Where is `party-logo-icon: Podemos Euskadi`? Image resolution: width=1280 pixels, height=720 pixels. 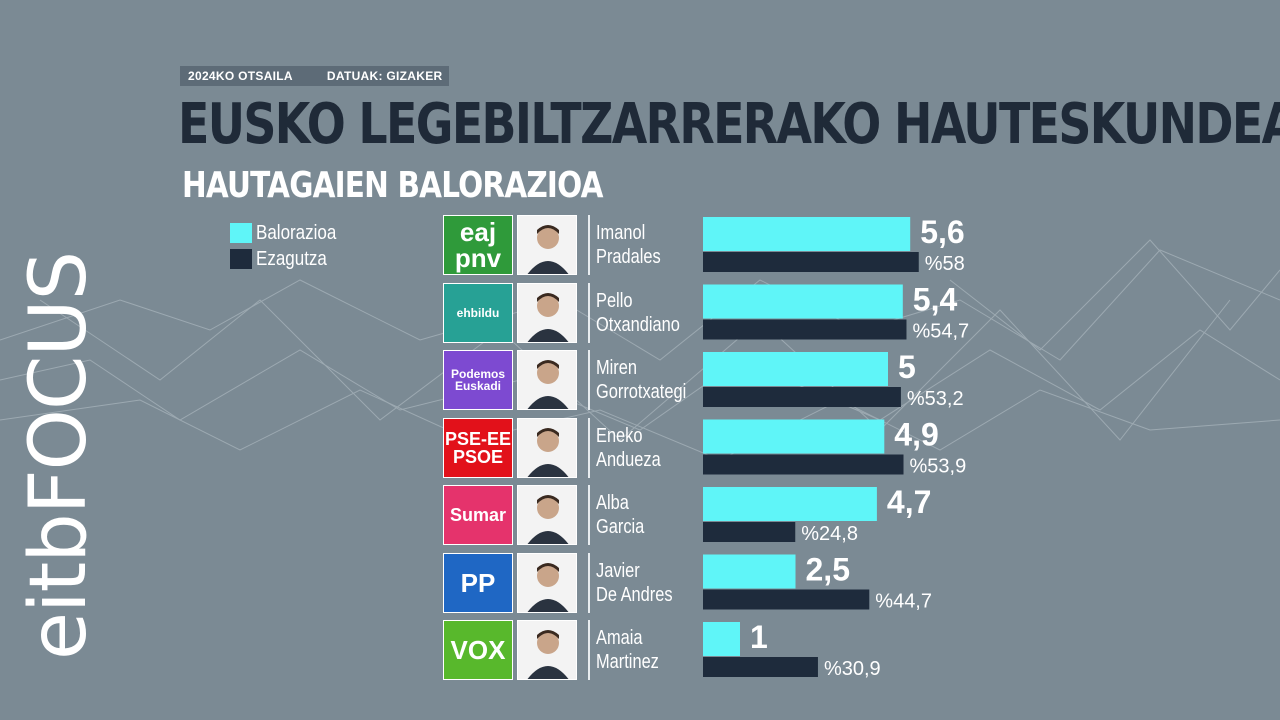 party-logo-icon: Podemos Euskadi is located at coordinates (478, 380).